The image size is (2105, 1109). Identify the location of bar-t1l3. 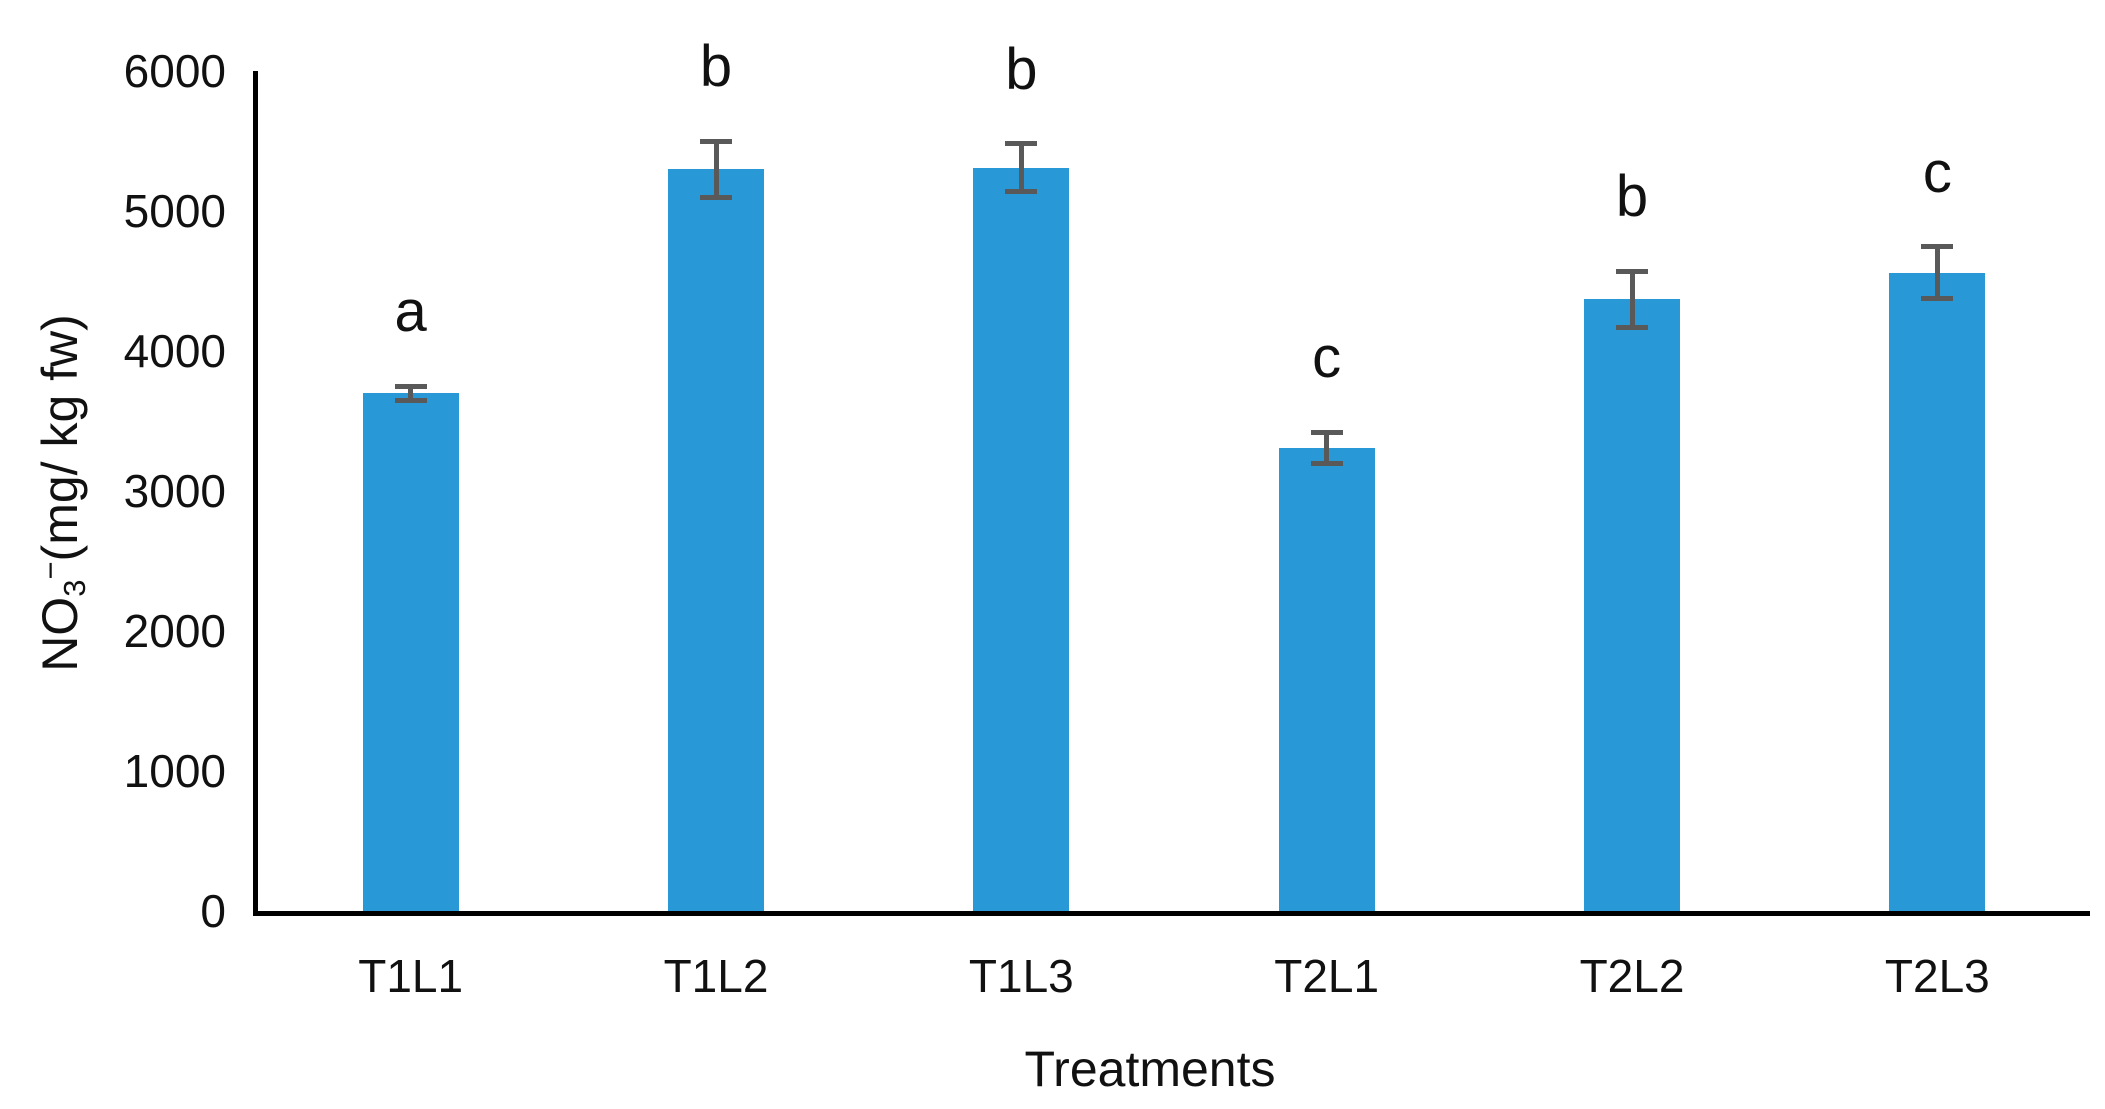
(1021, 539).